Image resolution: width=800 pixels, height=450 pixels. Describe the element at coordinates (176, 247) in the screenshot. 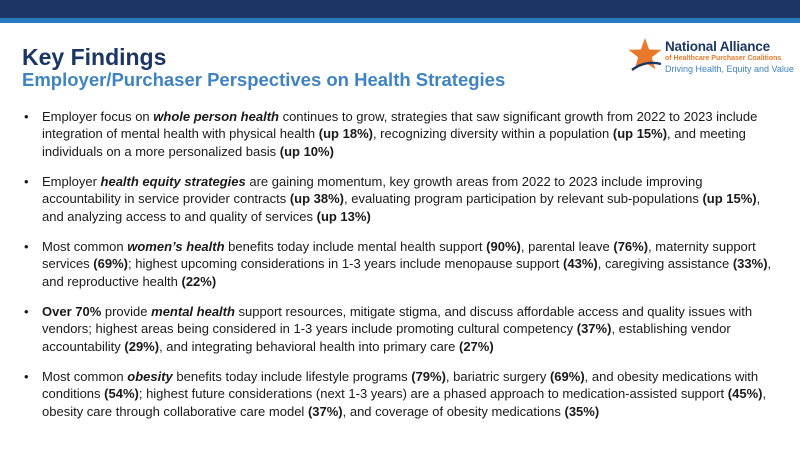

I see `emphasis-term: women’s health` at that location.